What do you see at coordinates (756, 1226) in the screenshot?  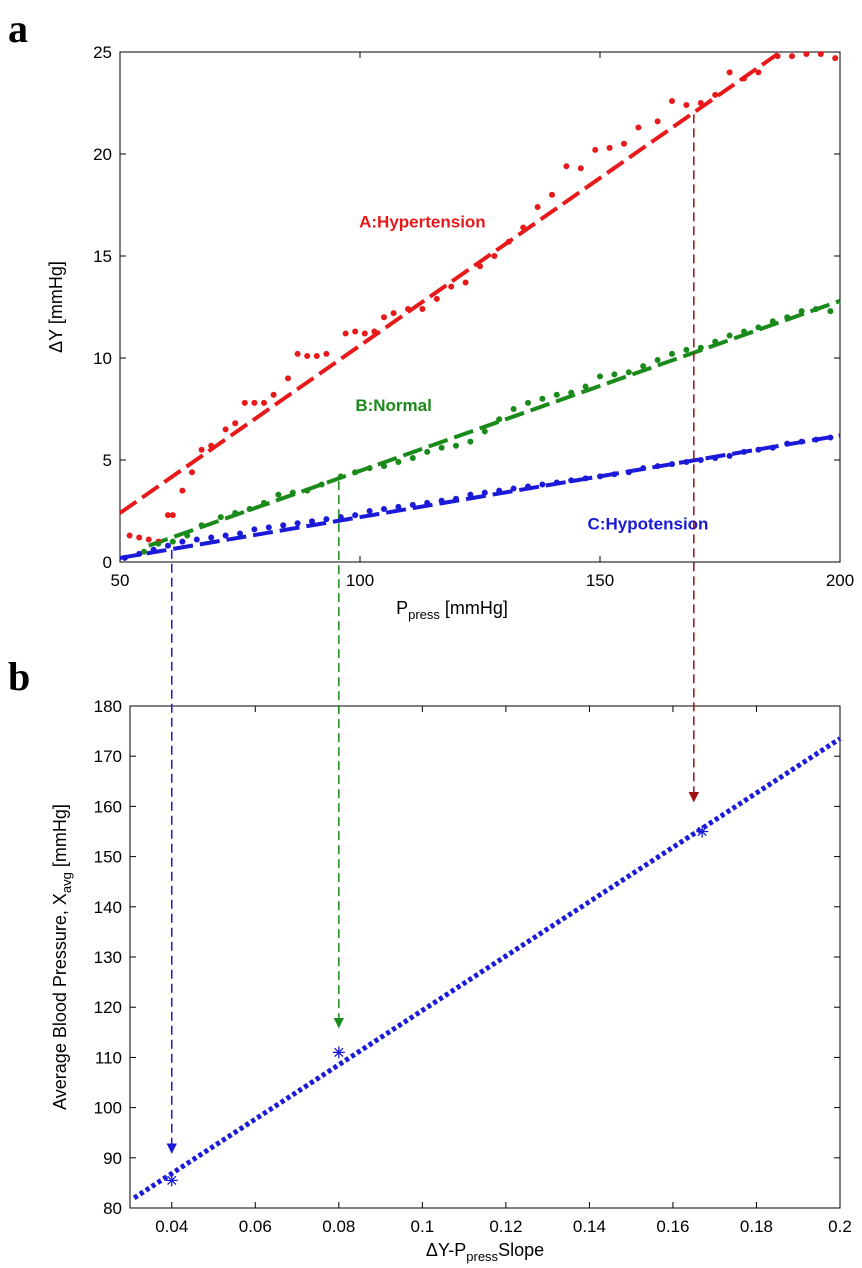 I see `panel-b-x-tick-label: 0.18` at bounding box center [756, 1226].